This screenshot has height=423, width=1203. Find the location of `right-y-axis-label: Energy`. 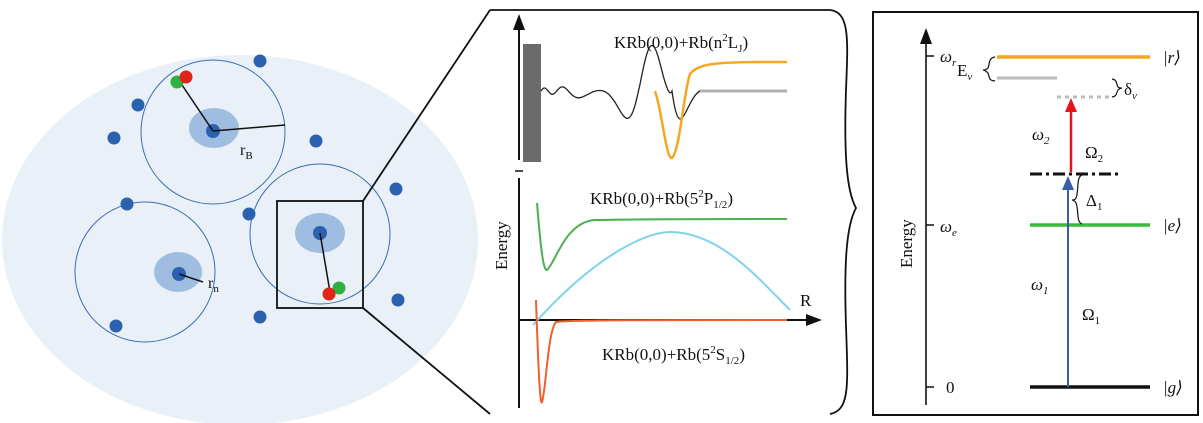

right-y-axis-label: Energy is located at coordinates (906, 243).